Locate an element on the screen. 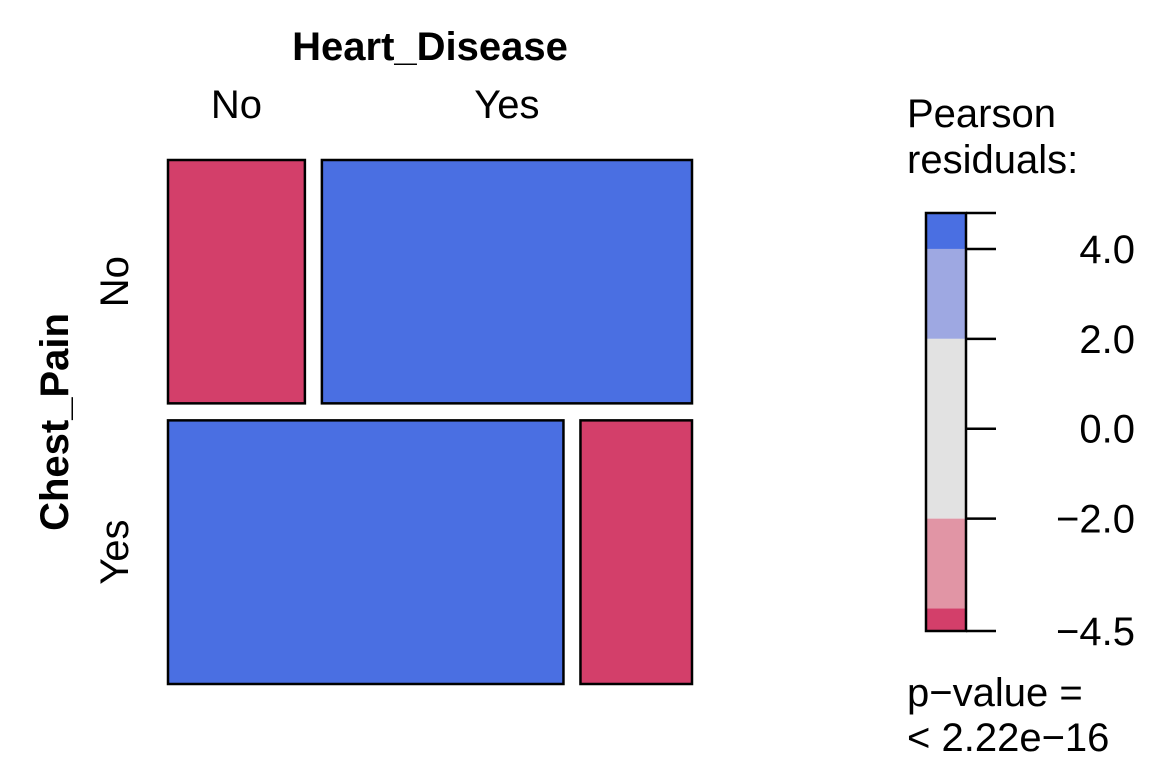 Image resolution: width=1166 pixels, height=771 pixels. tile-no-yes is located at coordinates (507, 281).